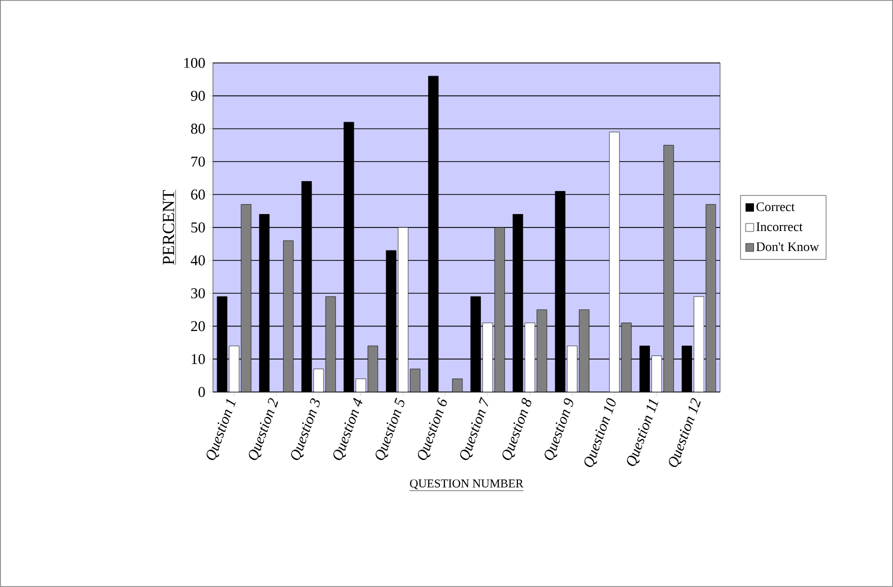  I want to click on legend-label: Correct, so click(775, 207).